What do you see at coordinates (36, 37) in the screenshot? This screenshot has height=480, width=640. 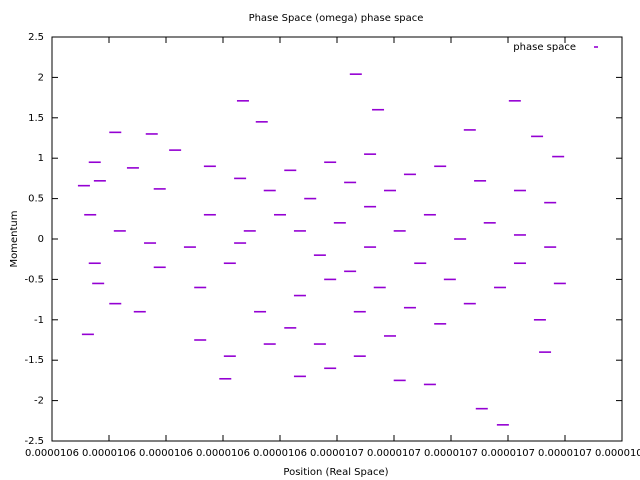 I see `y-tick-label: 2.5` at bounding box center [36, 37].